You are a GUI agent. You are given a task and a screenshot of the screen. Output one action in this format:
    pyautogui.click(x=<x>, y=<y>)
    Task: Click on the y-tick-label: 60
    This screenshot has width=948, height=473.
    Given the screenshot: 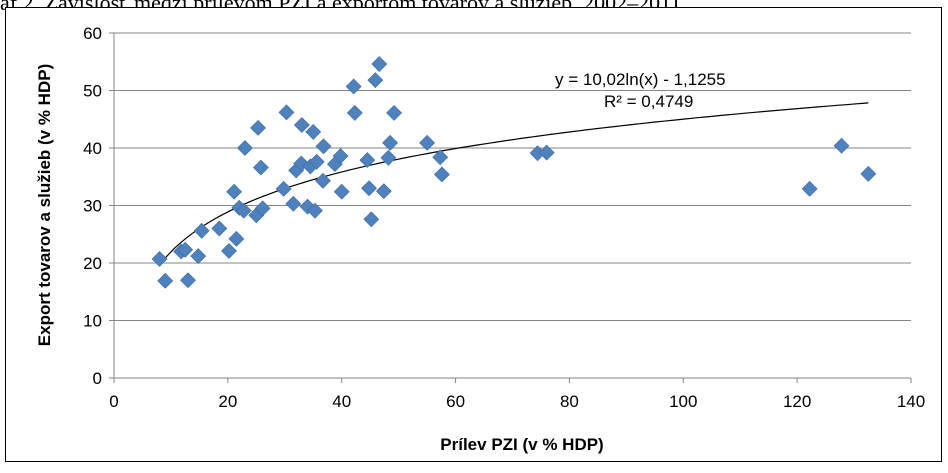 What is the action you would take?
    pyautogui.click(x=92, y=33)
    